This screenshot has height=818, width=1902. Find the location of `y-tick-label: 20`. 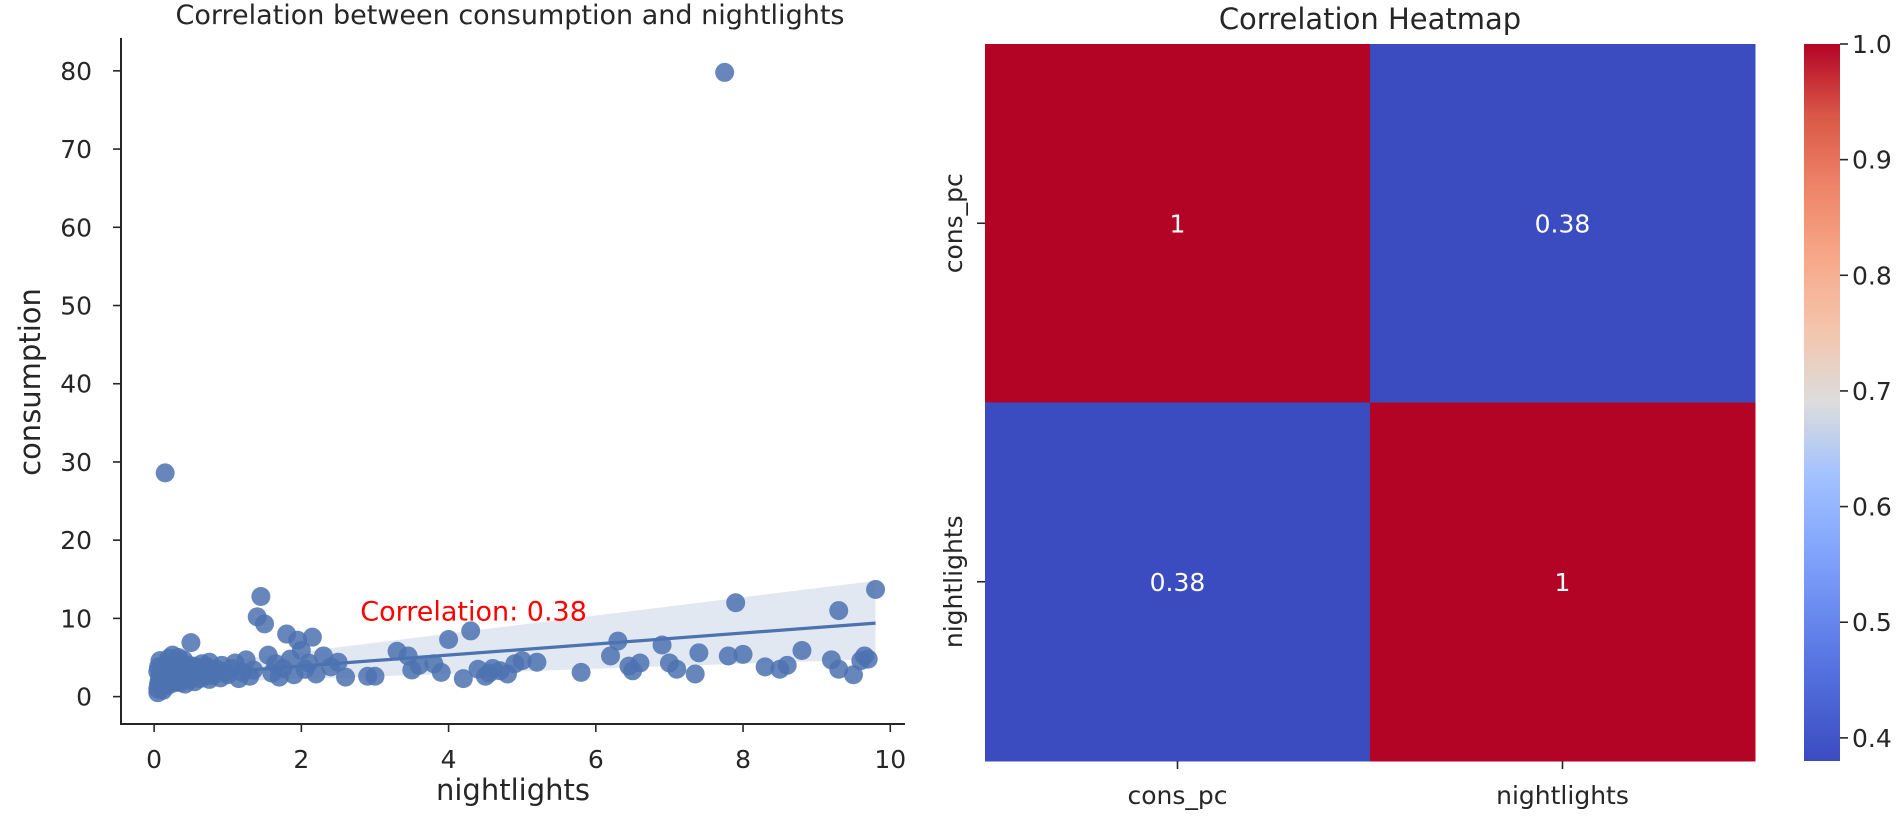

y-tick-label: 20 is located at coordinates (76, 540).